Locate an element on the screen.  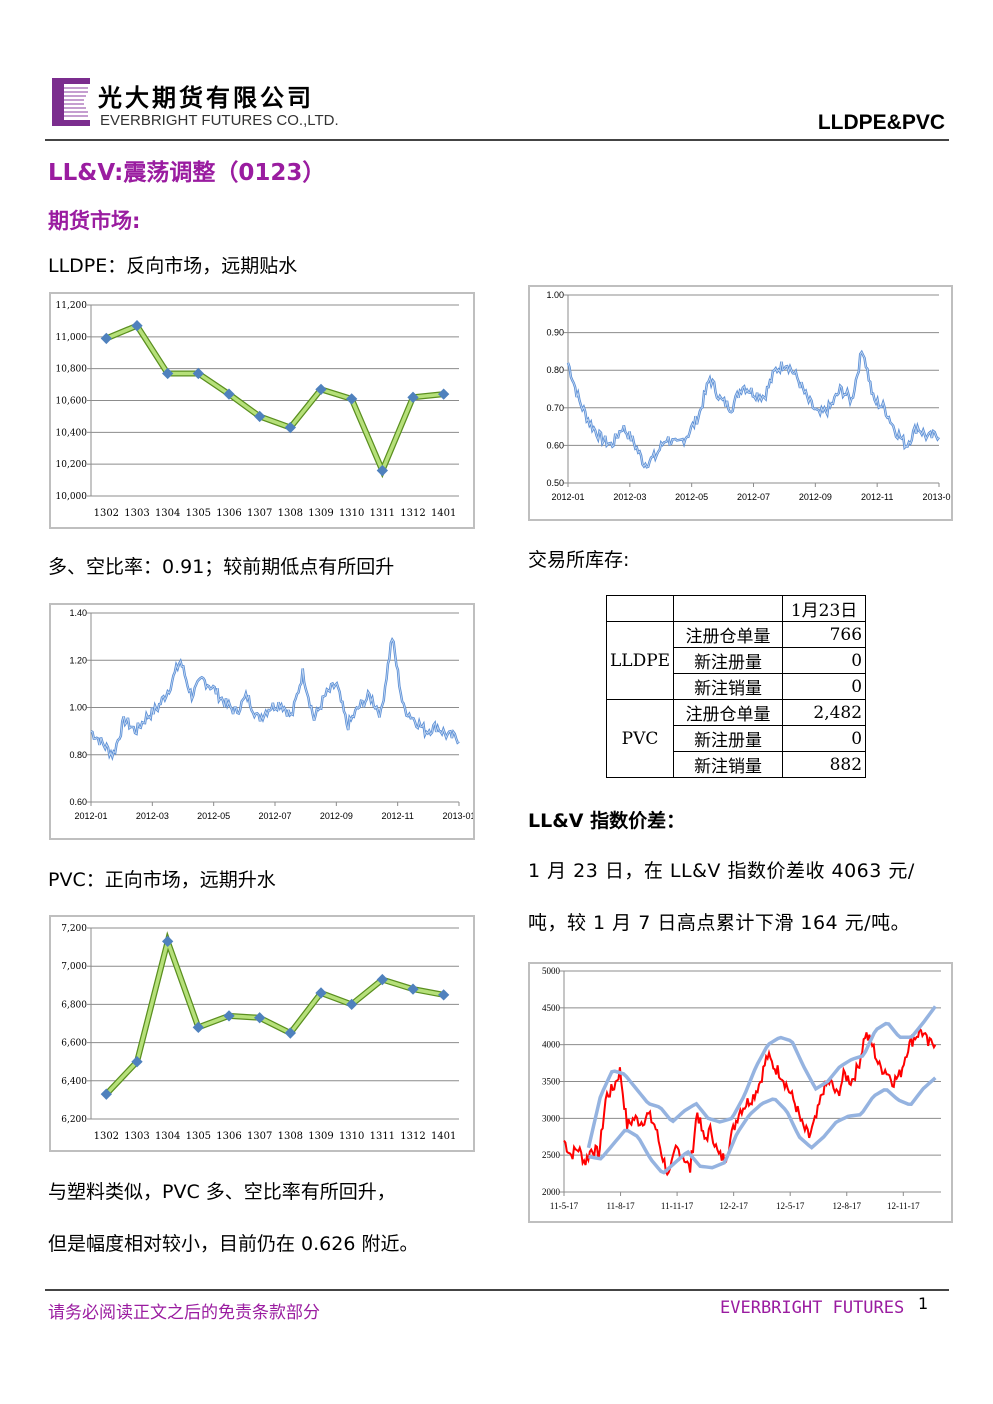
x-tick-label: 2012-11 is located at coordinates (877, 497).